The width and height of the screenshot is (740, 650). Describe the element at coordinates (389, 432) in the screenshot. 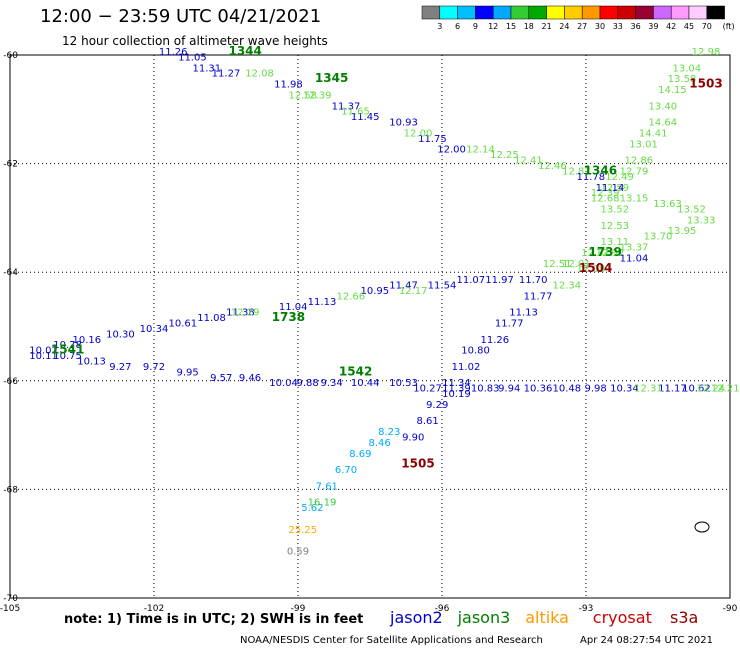

I see `wave-height-label: 8.23` at that location.